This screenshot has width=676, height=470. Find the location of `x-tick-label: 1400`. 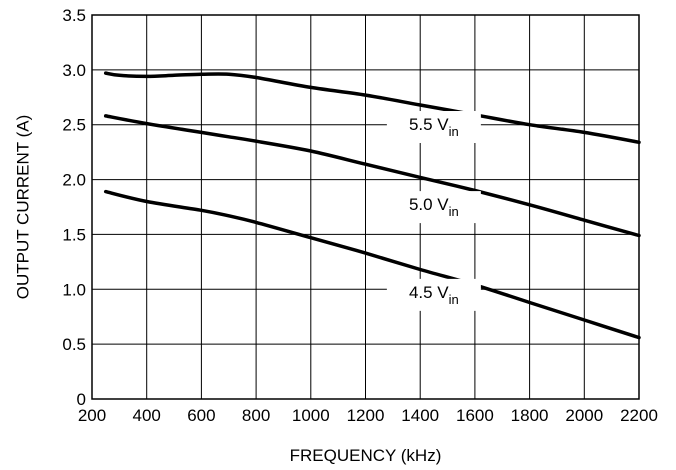

x-tick-label: 1400 is located at coordinates (420, 415).